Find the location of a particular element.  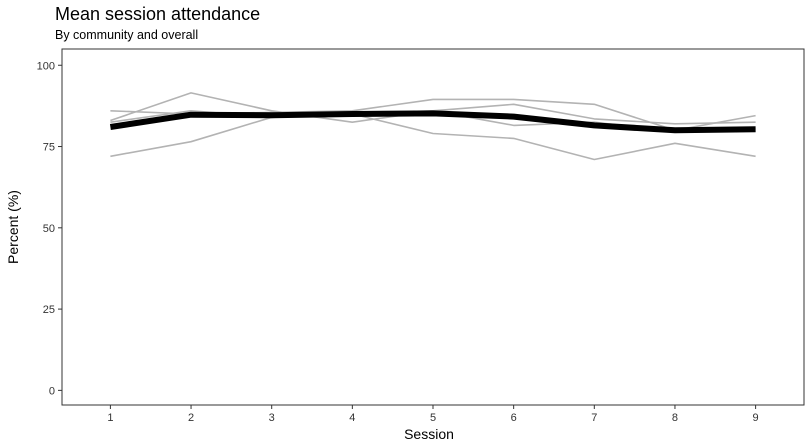

chart-subtitle: By community and overall is located at coordinates (127, 35).